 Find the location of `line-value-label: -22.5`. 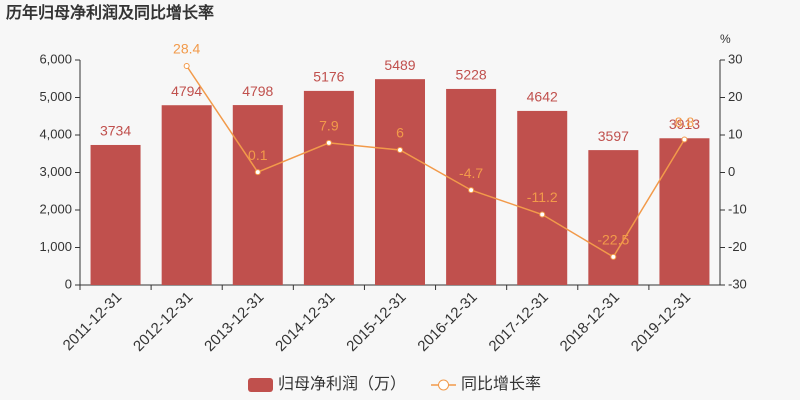

line-value-label: -22.5 is located at coordinates (613, 240).